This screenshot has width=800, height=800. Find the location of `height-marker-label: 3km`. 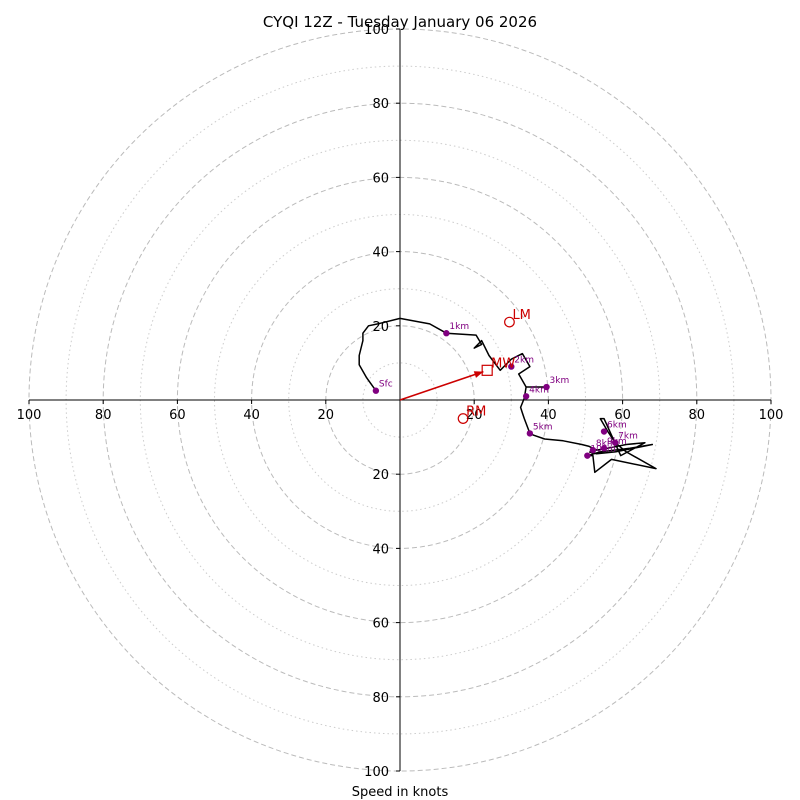

height-marker-label: 3km is located at coordinates (560, 381).